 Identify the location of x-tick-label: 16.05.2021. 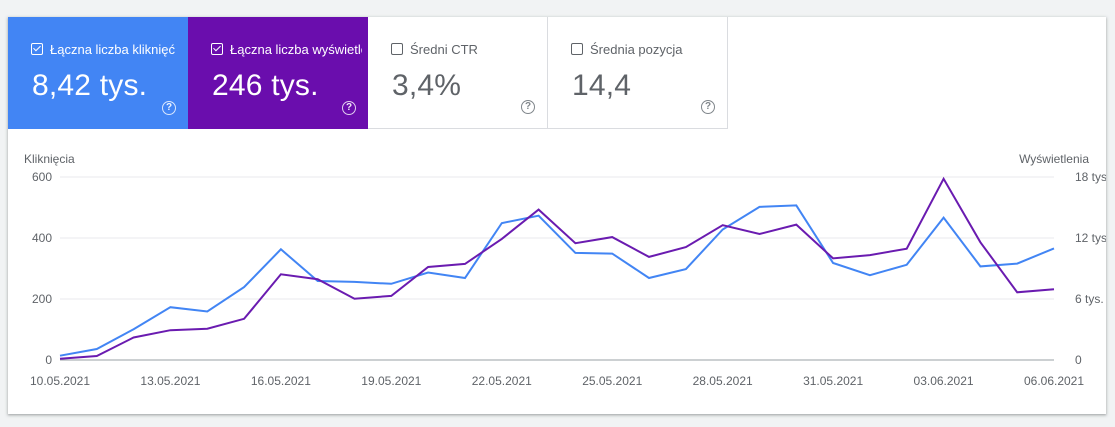
(281, 381).